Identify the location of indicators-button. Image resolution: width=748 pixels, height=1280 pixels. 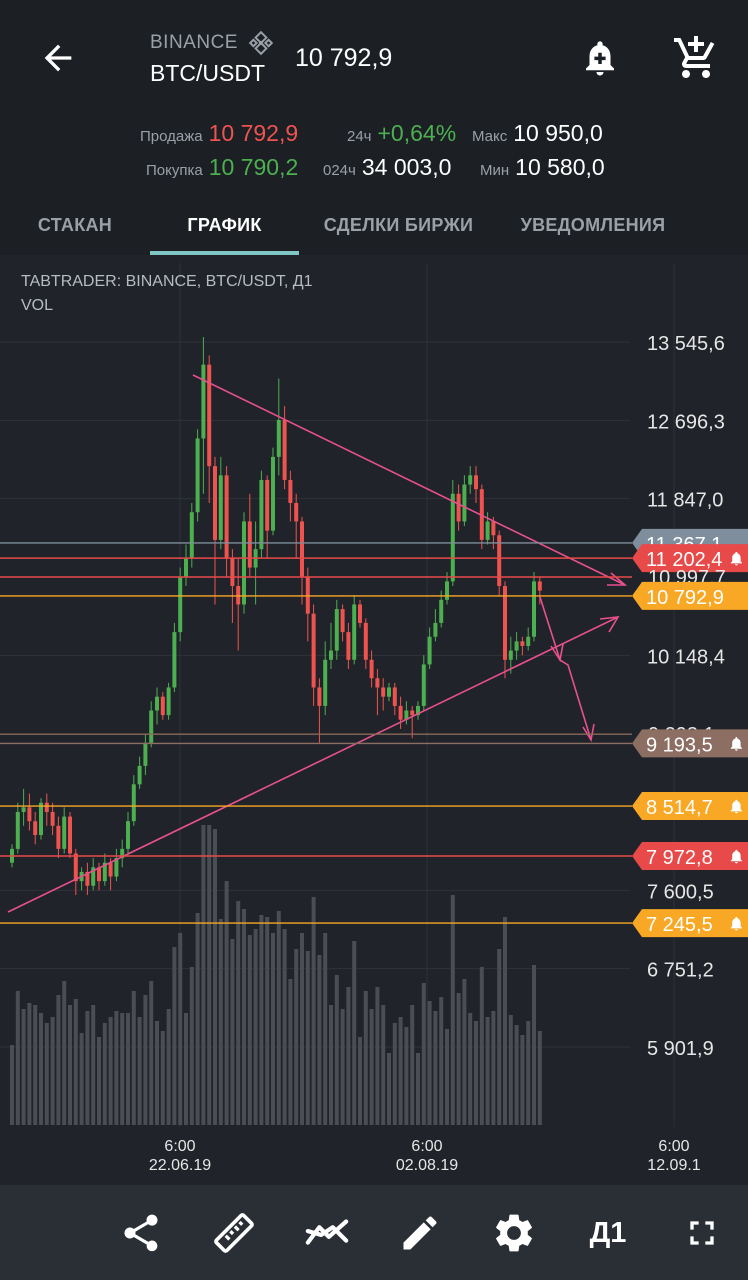
(327, 1233).